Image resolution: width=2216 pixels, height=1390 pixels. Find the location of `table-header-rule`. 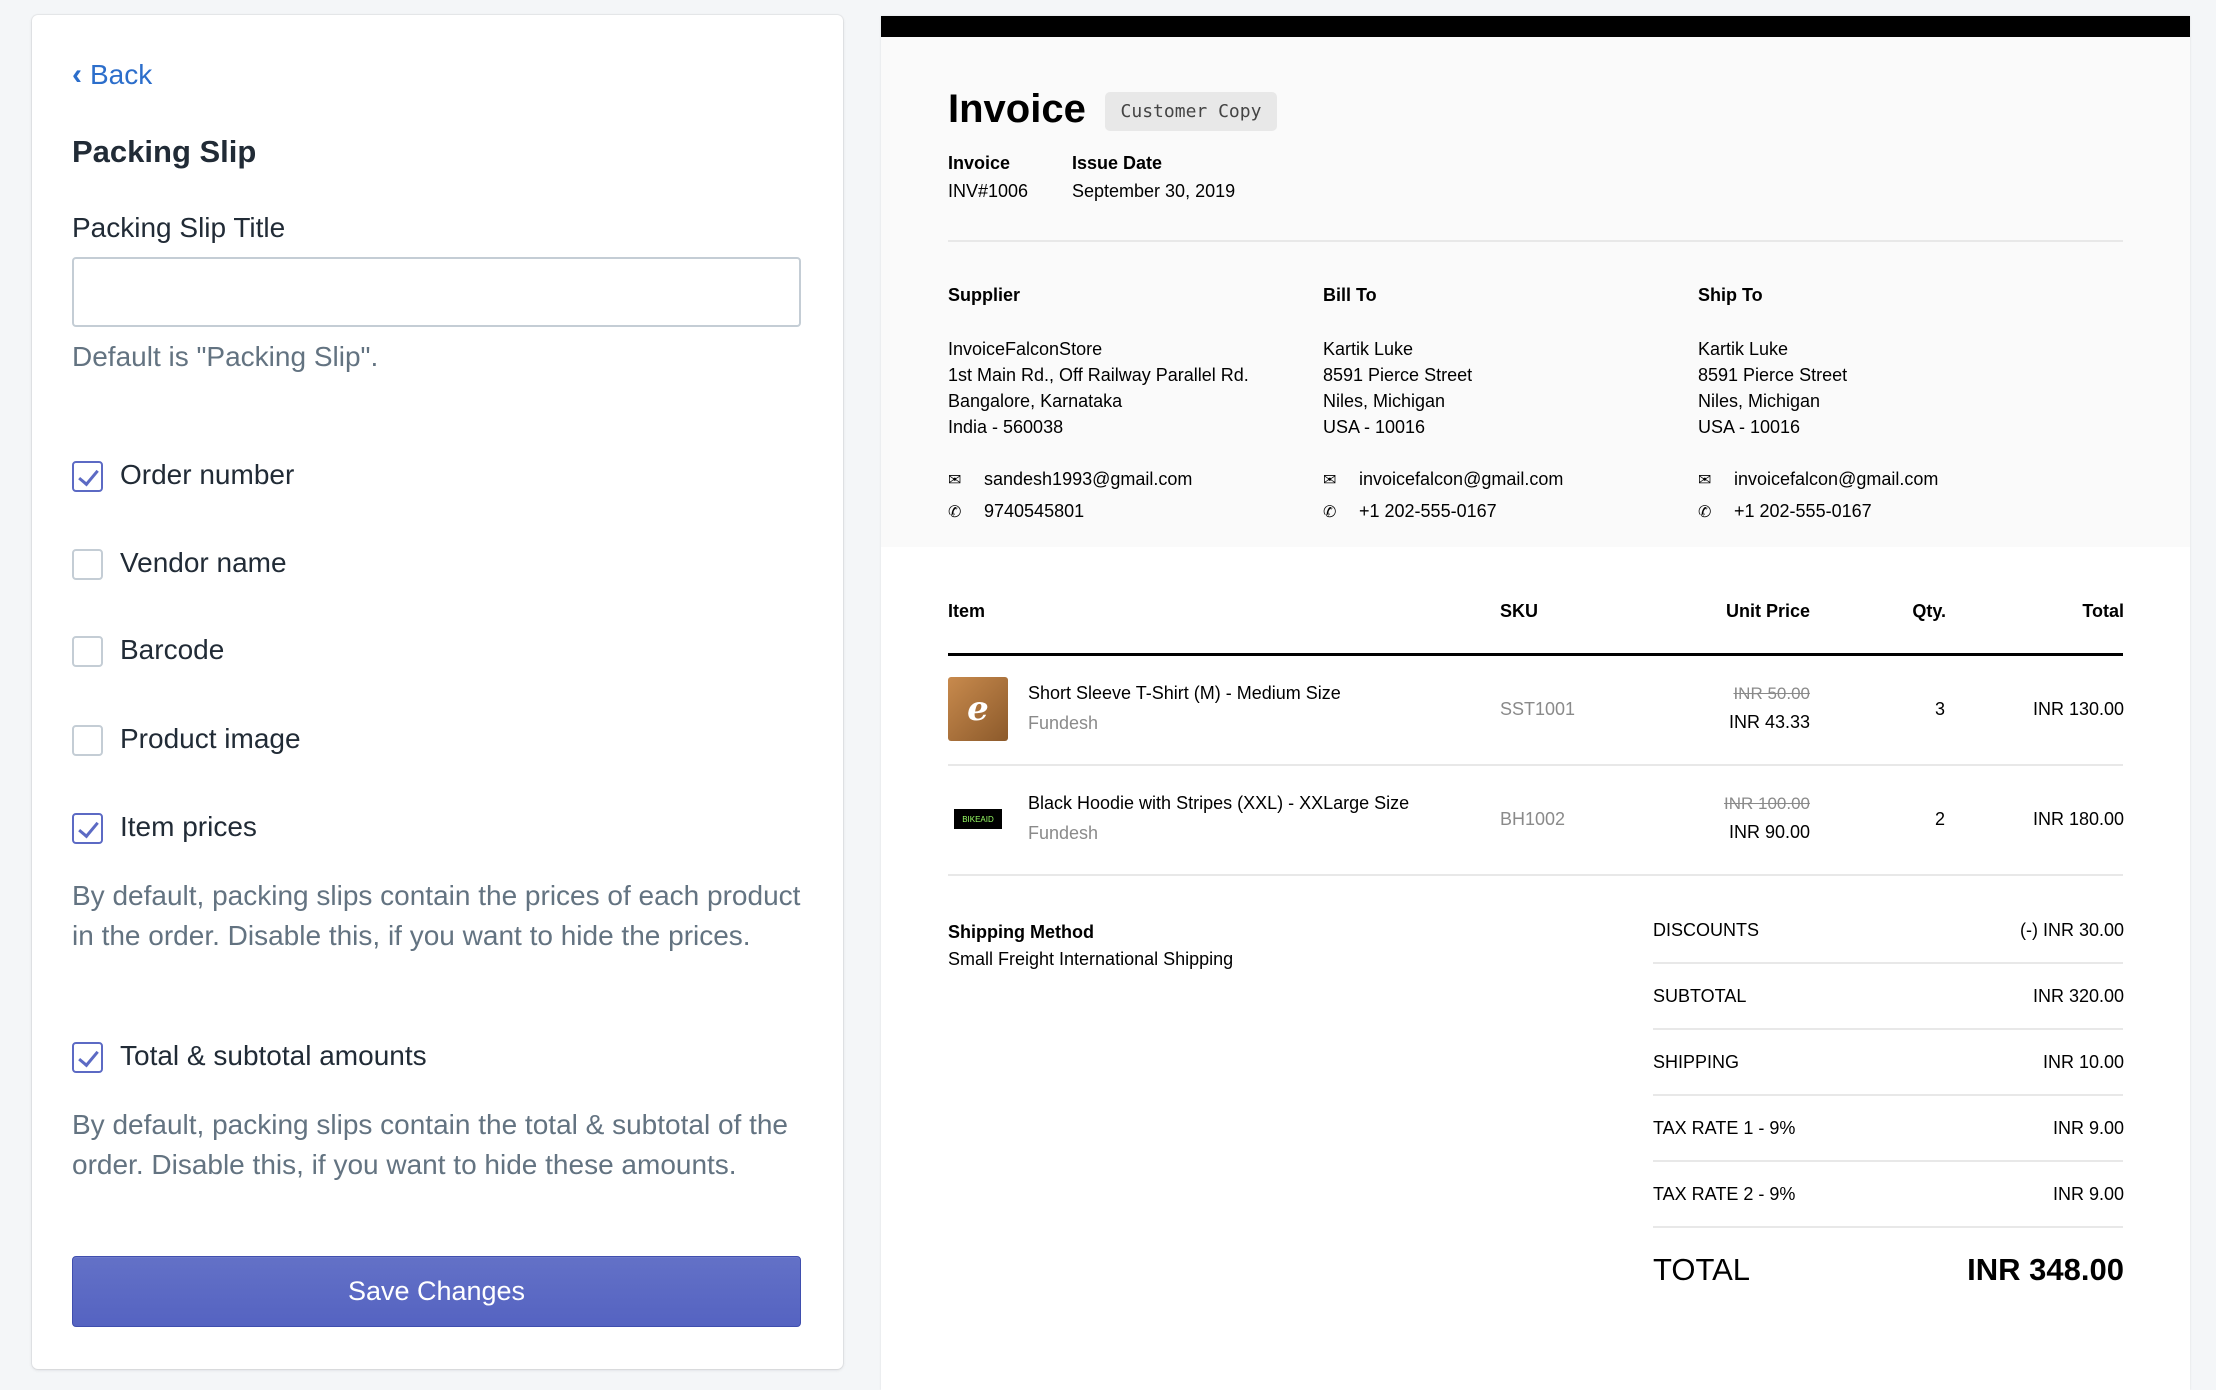

table-header-rule is located at coordinates (1535, 654).